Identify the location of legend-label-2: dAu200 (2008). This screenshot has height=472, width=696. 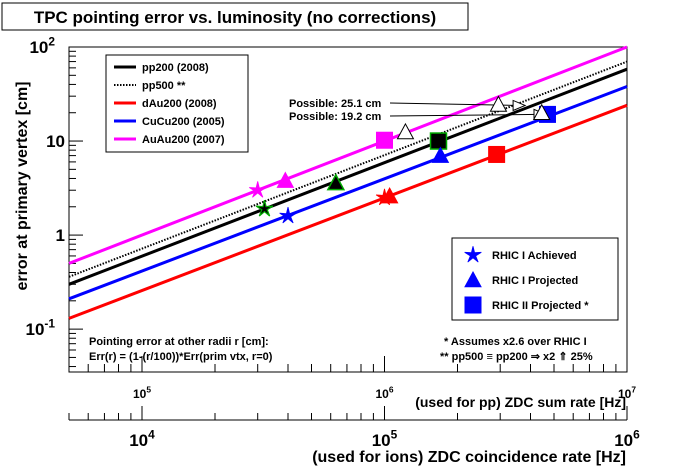
(179, 104).